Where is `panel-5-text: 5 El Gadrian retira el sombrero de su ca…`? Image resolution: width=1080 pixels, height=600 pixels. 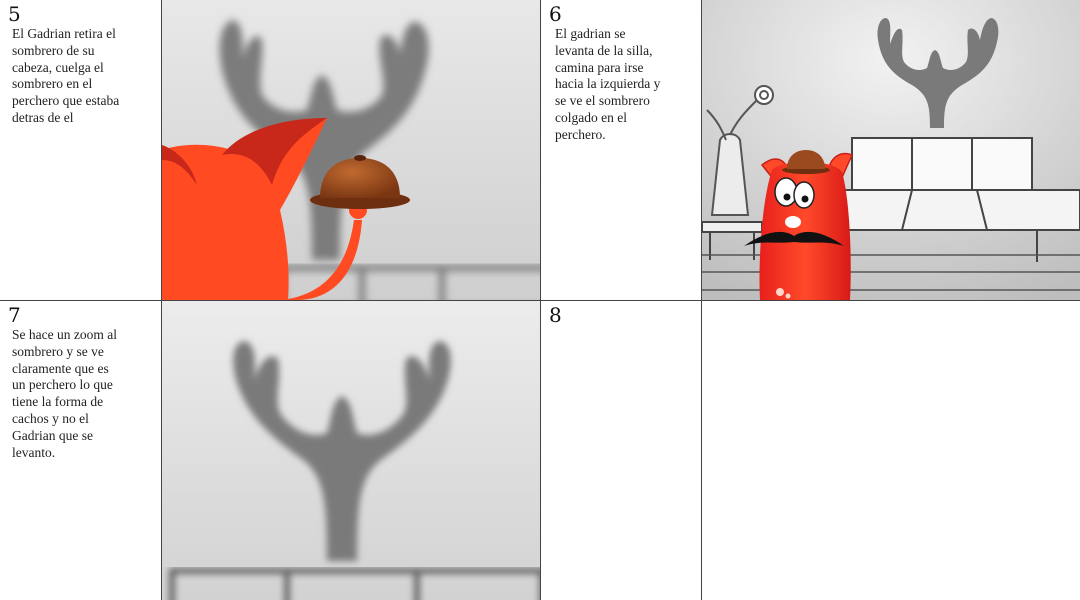
panel-5-text: 5 El Gadrian retira el sombrero de su ca… is located at coordinates (80, 150).